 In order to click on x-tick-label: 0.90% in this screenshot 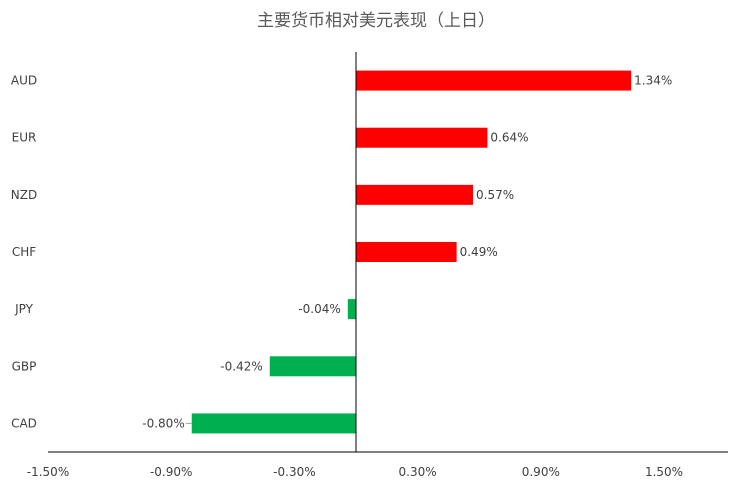, I will do `click(541, 472)`.